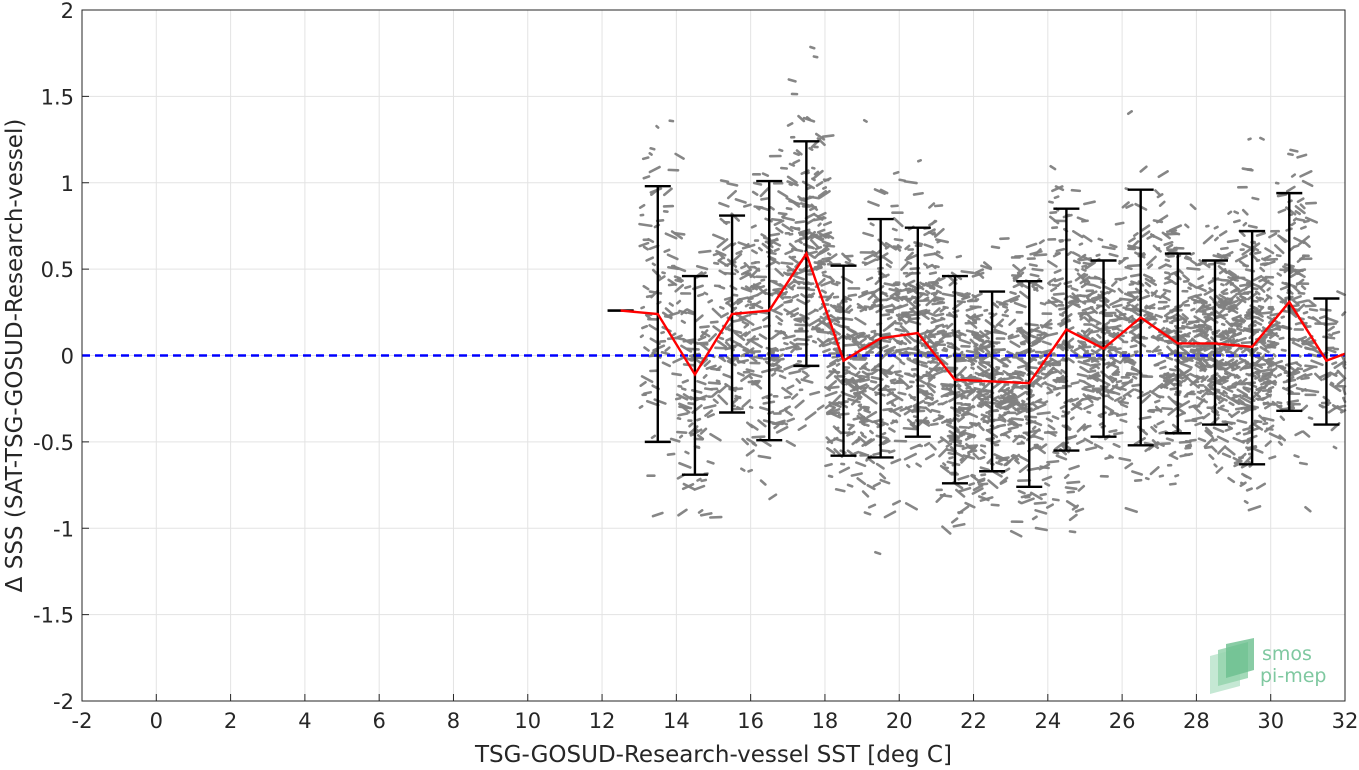  Describe the element at coordinates (453, 721) in the screenshot. I see `x-tick-label: 8` at that location.